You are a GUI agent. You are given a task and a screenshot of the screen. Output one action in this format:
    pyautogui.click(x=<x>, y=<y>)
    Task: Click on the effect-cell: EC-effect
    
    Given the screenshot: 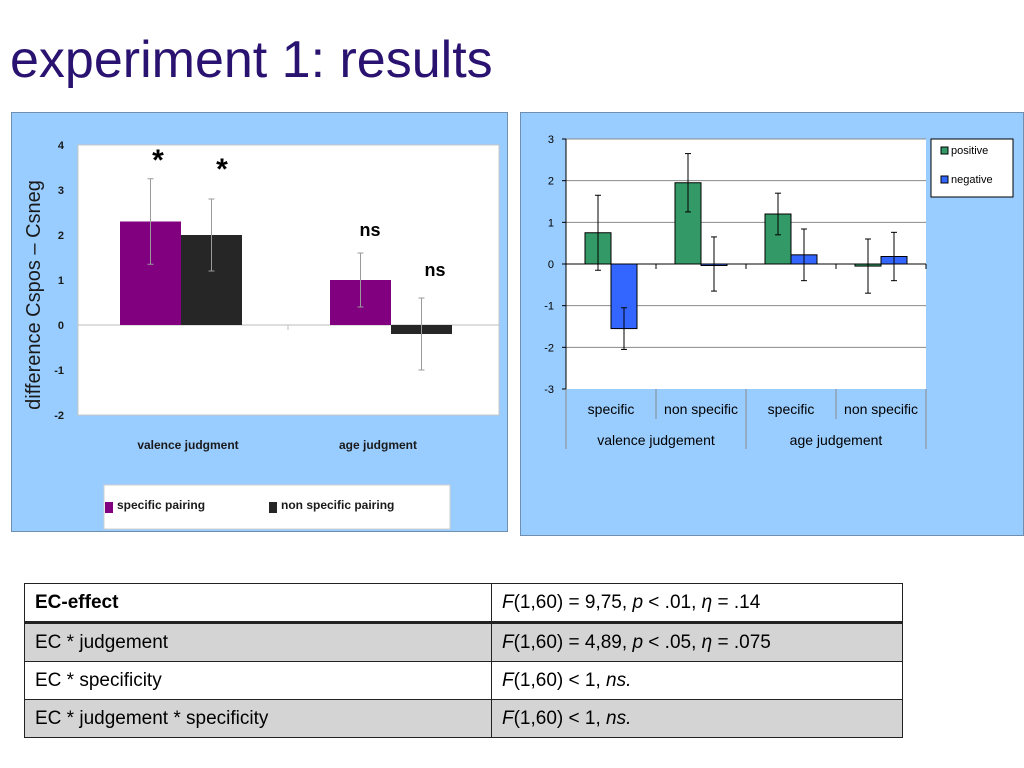 What is the action you would take?
    pyautogui.click(x=258, y=603)
    